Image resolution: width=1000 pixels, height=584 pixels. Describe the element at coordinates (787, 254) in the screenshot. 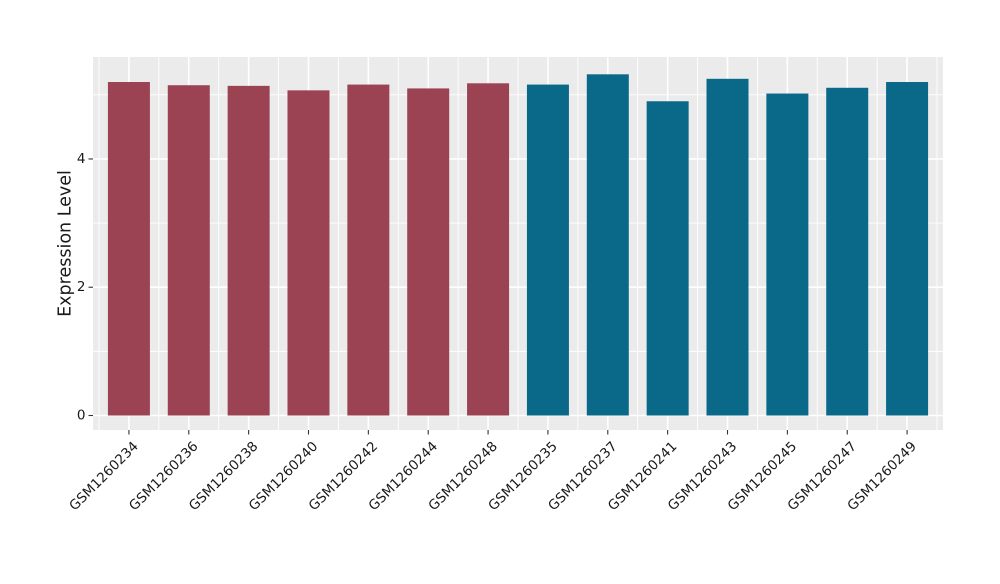

I see `bar-GSM1260245` at that location.